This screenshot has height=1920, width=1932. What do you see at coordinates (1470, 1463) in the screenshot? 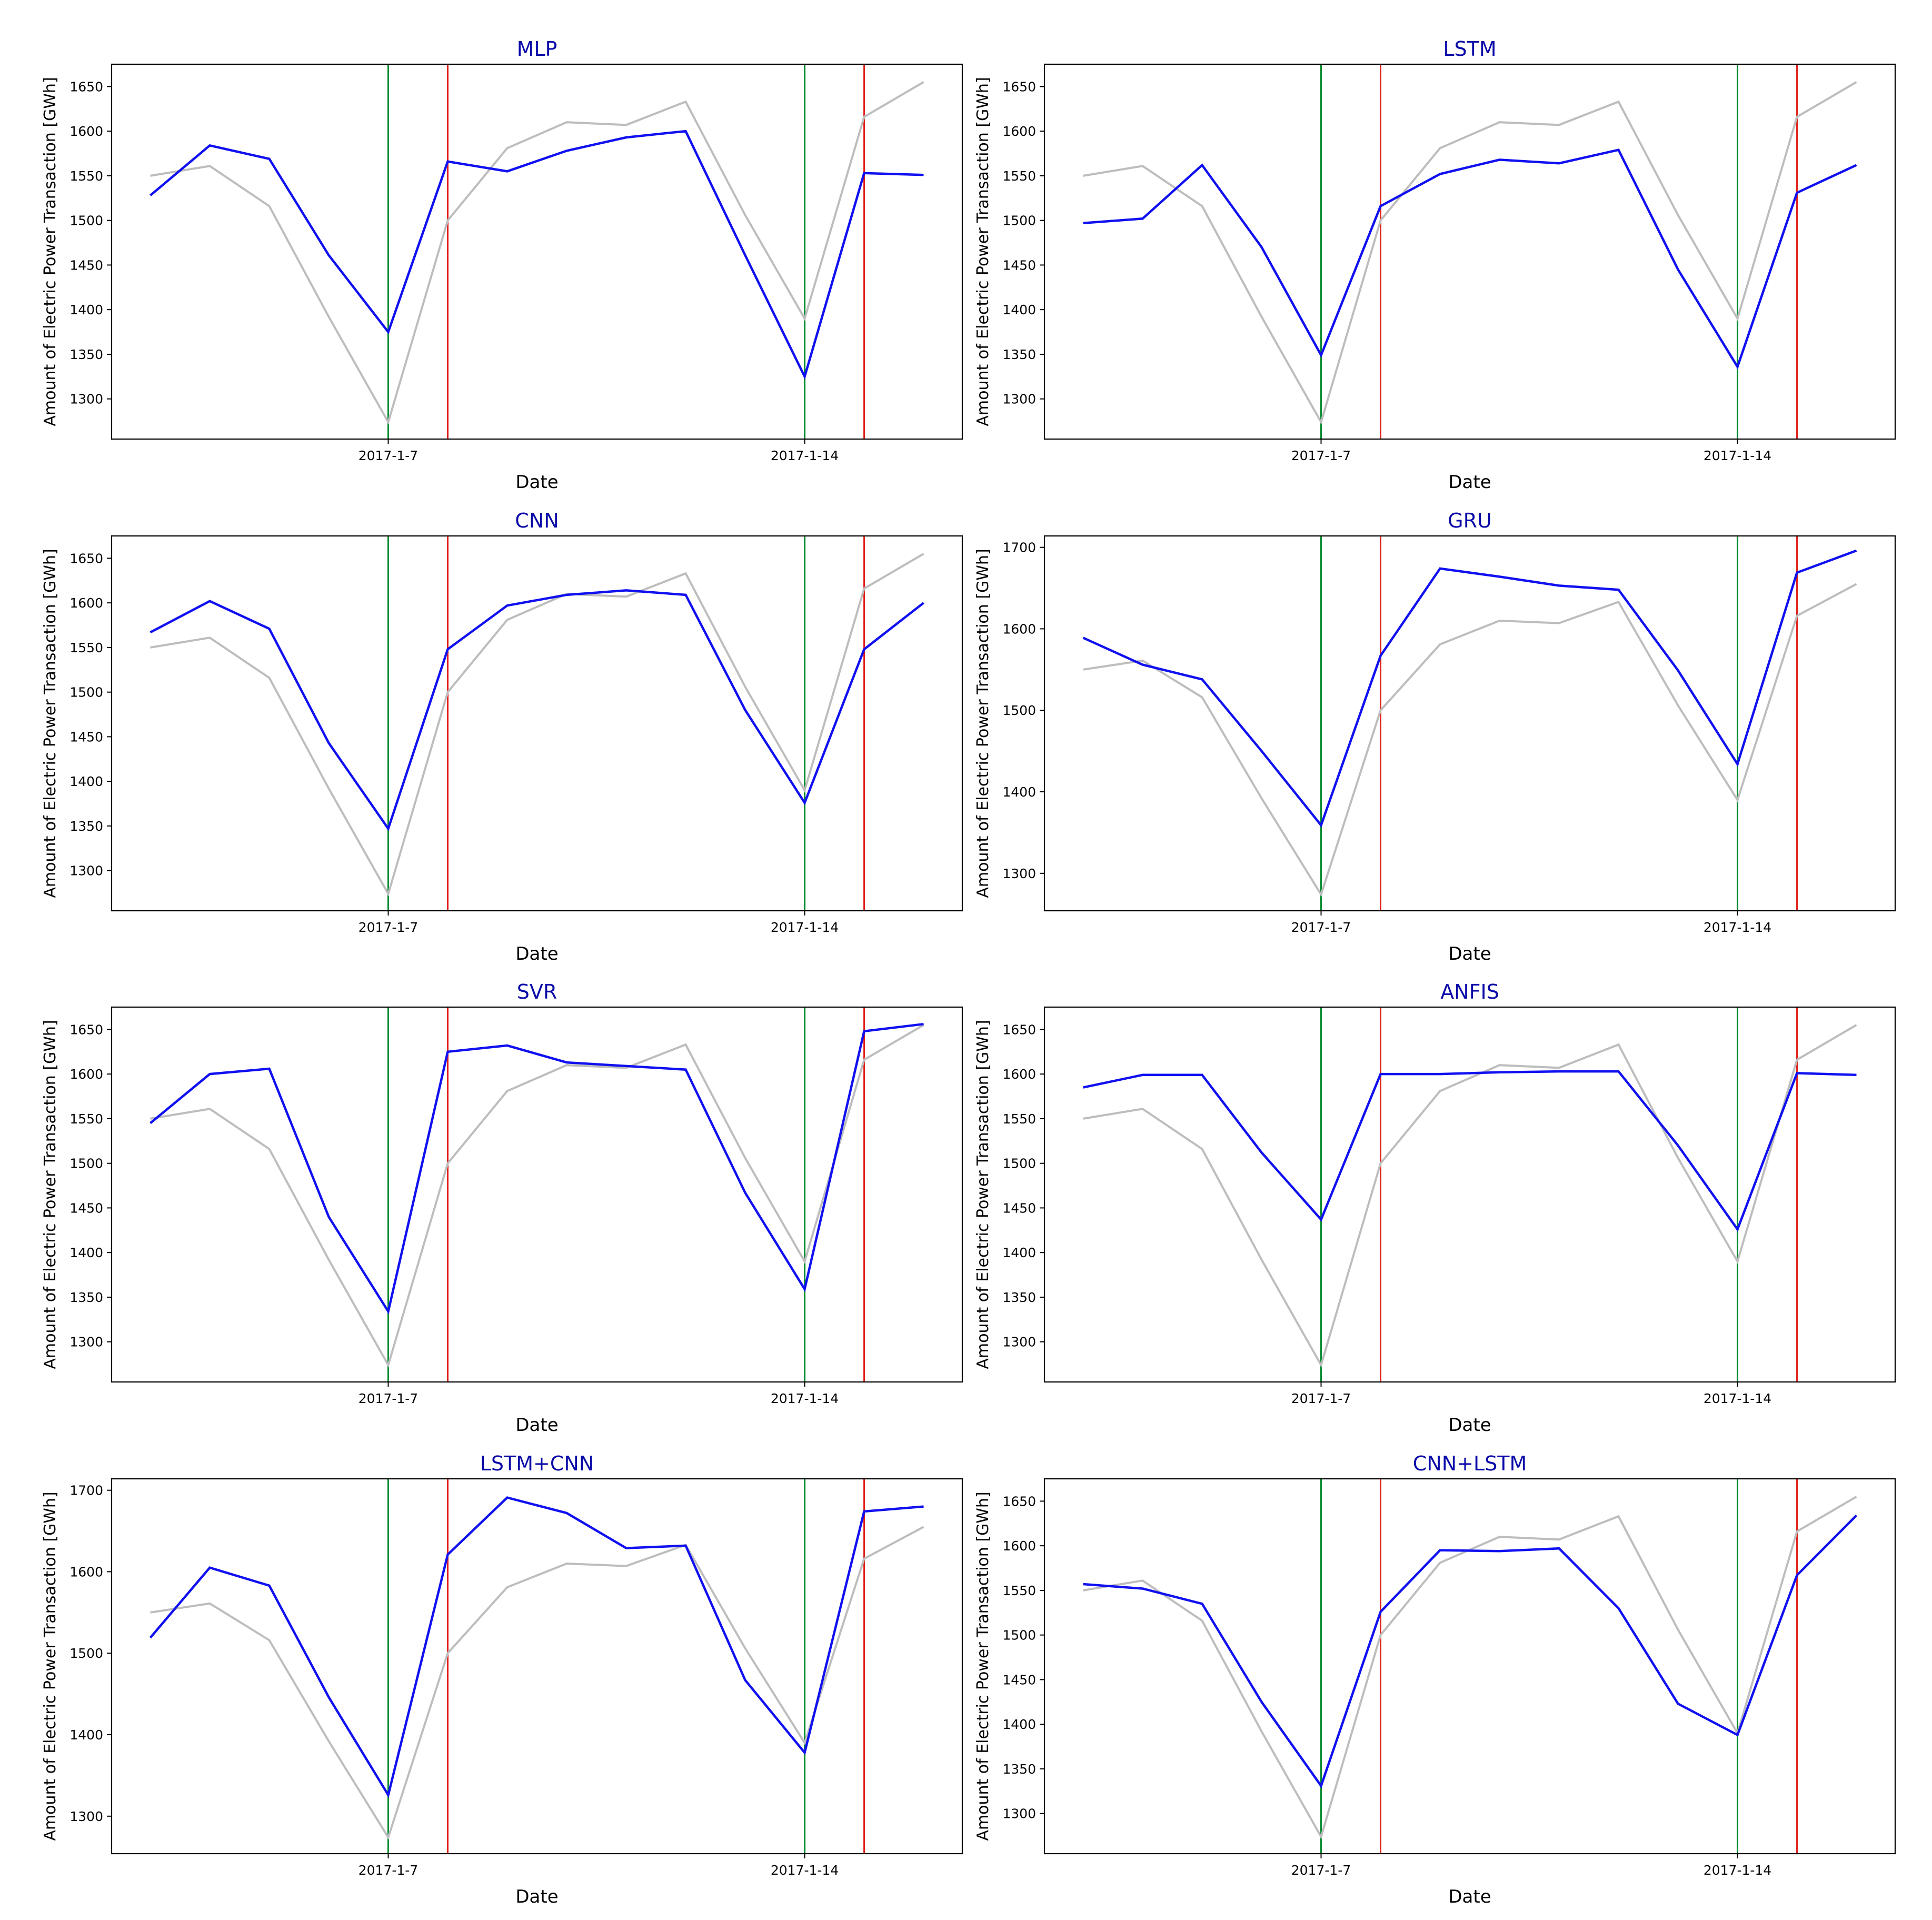
I see `chart-title: CNN+LSTM` at bounding box center [1470, 1463].